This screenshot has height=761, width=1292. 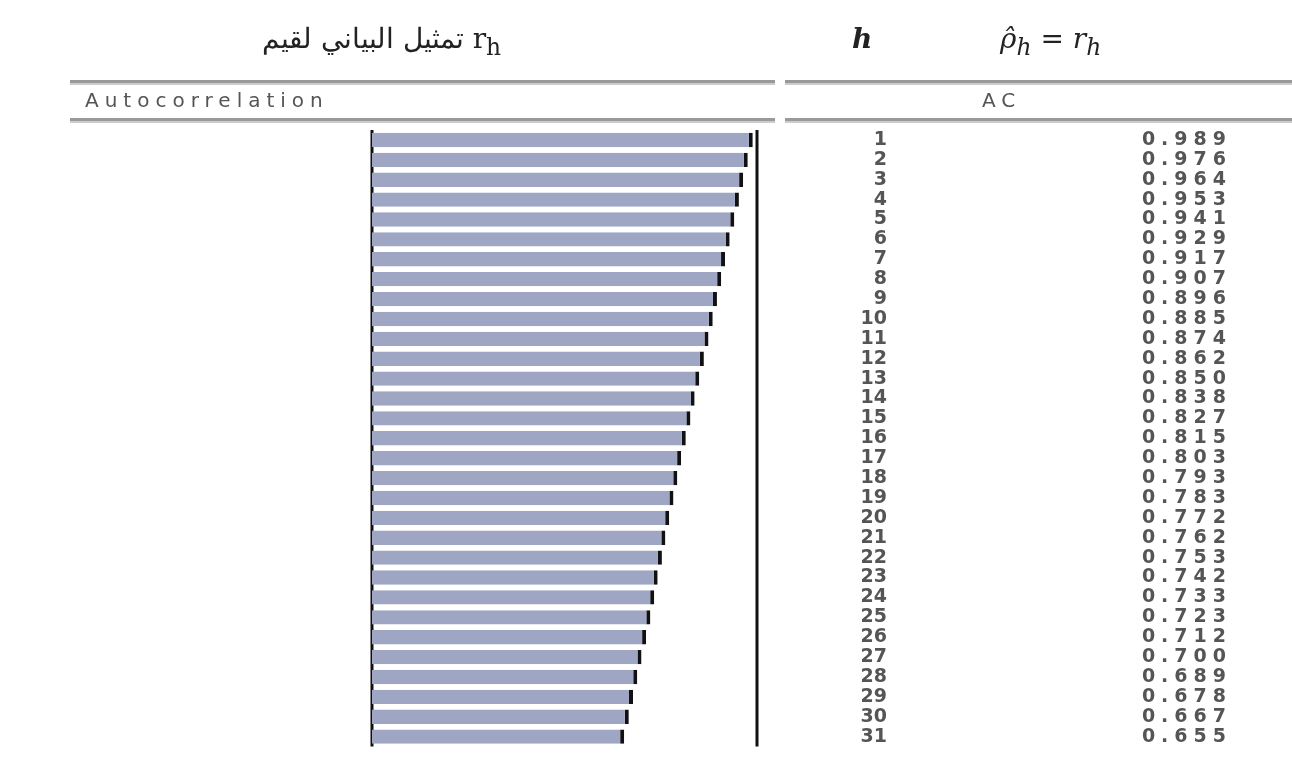 What do you see at coordinates (207, 100) in the screenshot?
I see `text: Autocorrelation` at bounding box center [207, 100].